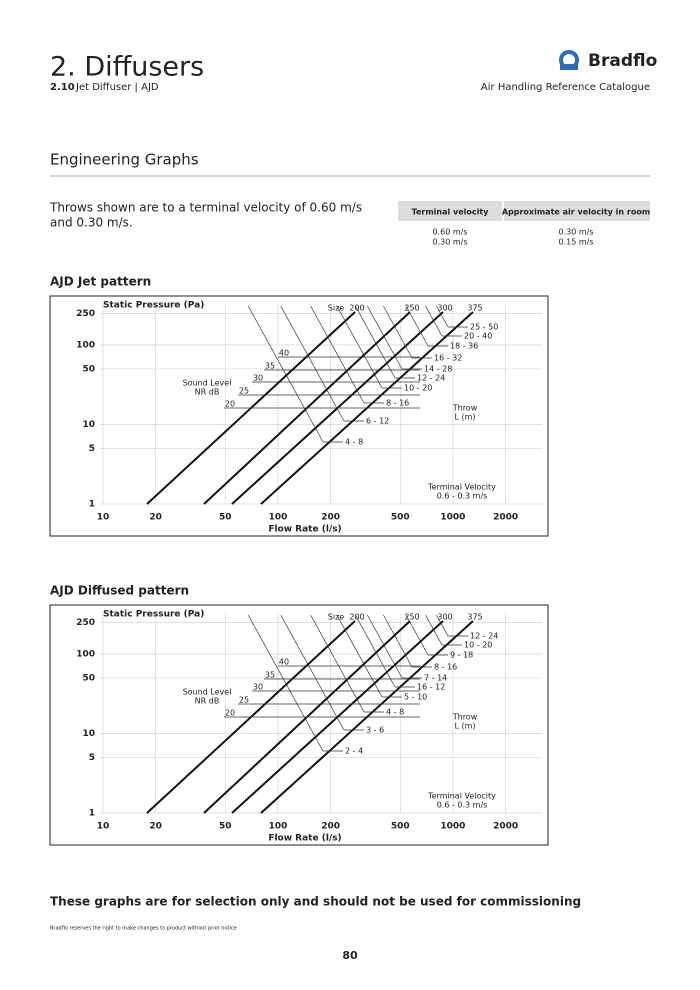 This screenshot has width=700, height=990. What do you see at coordinates (117, 87) in the screenshot?
I see `section-text: Jet Diffuser | AJD` at bounding box center [117, 87].